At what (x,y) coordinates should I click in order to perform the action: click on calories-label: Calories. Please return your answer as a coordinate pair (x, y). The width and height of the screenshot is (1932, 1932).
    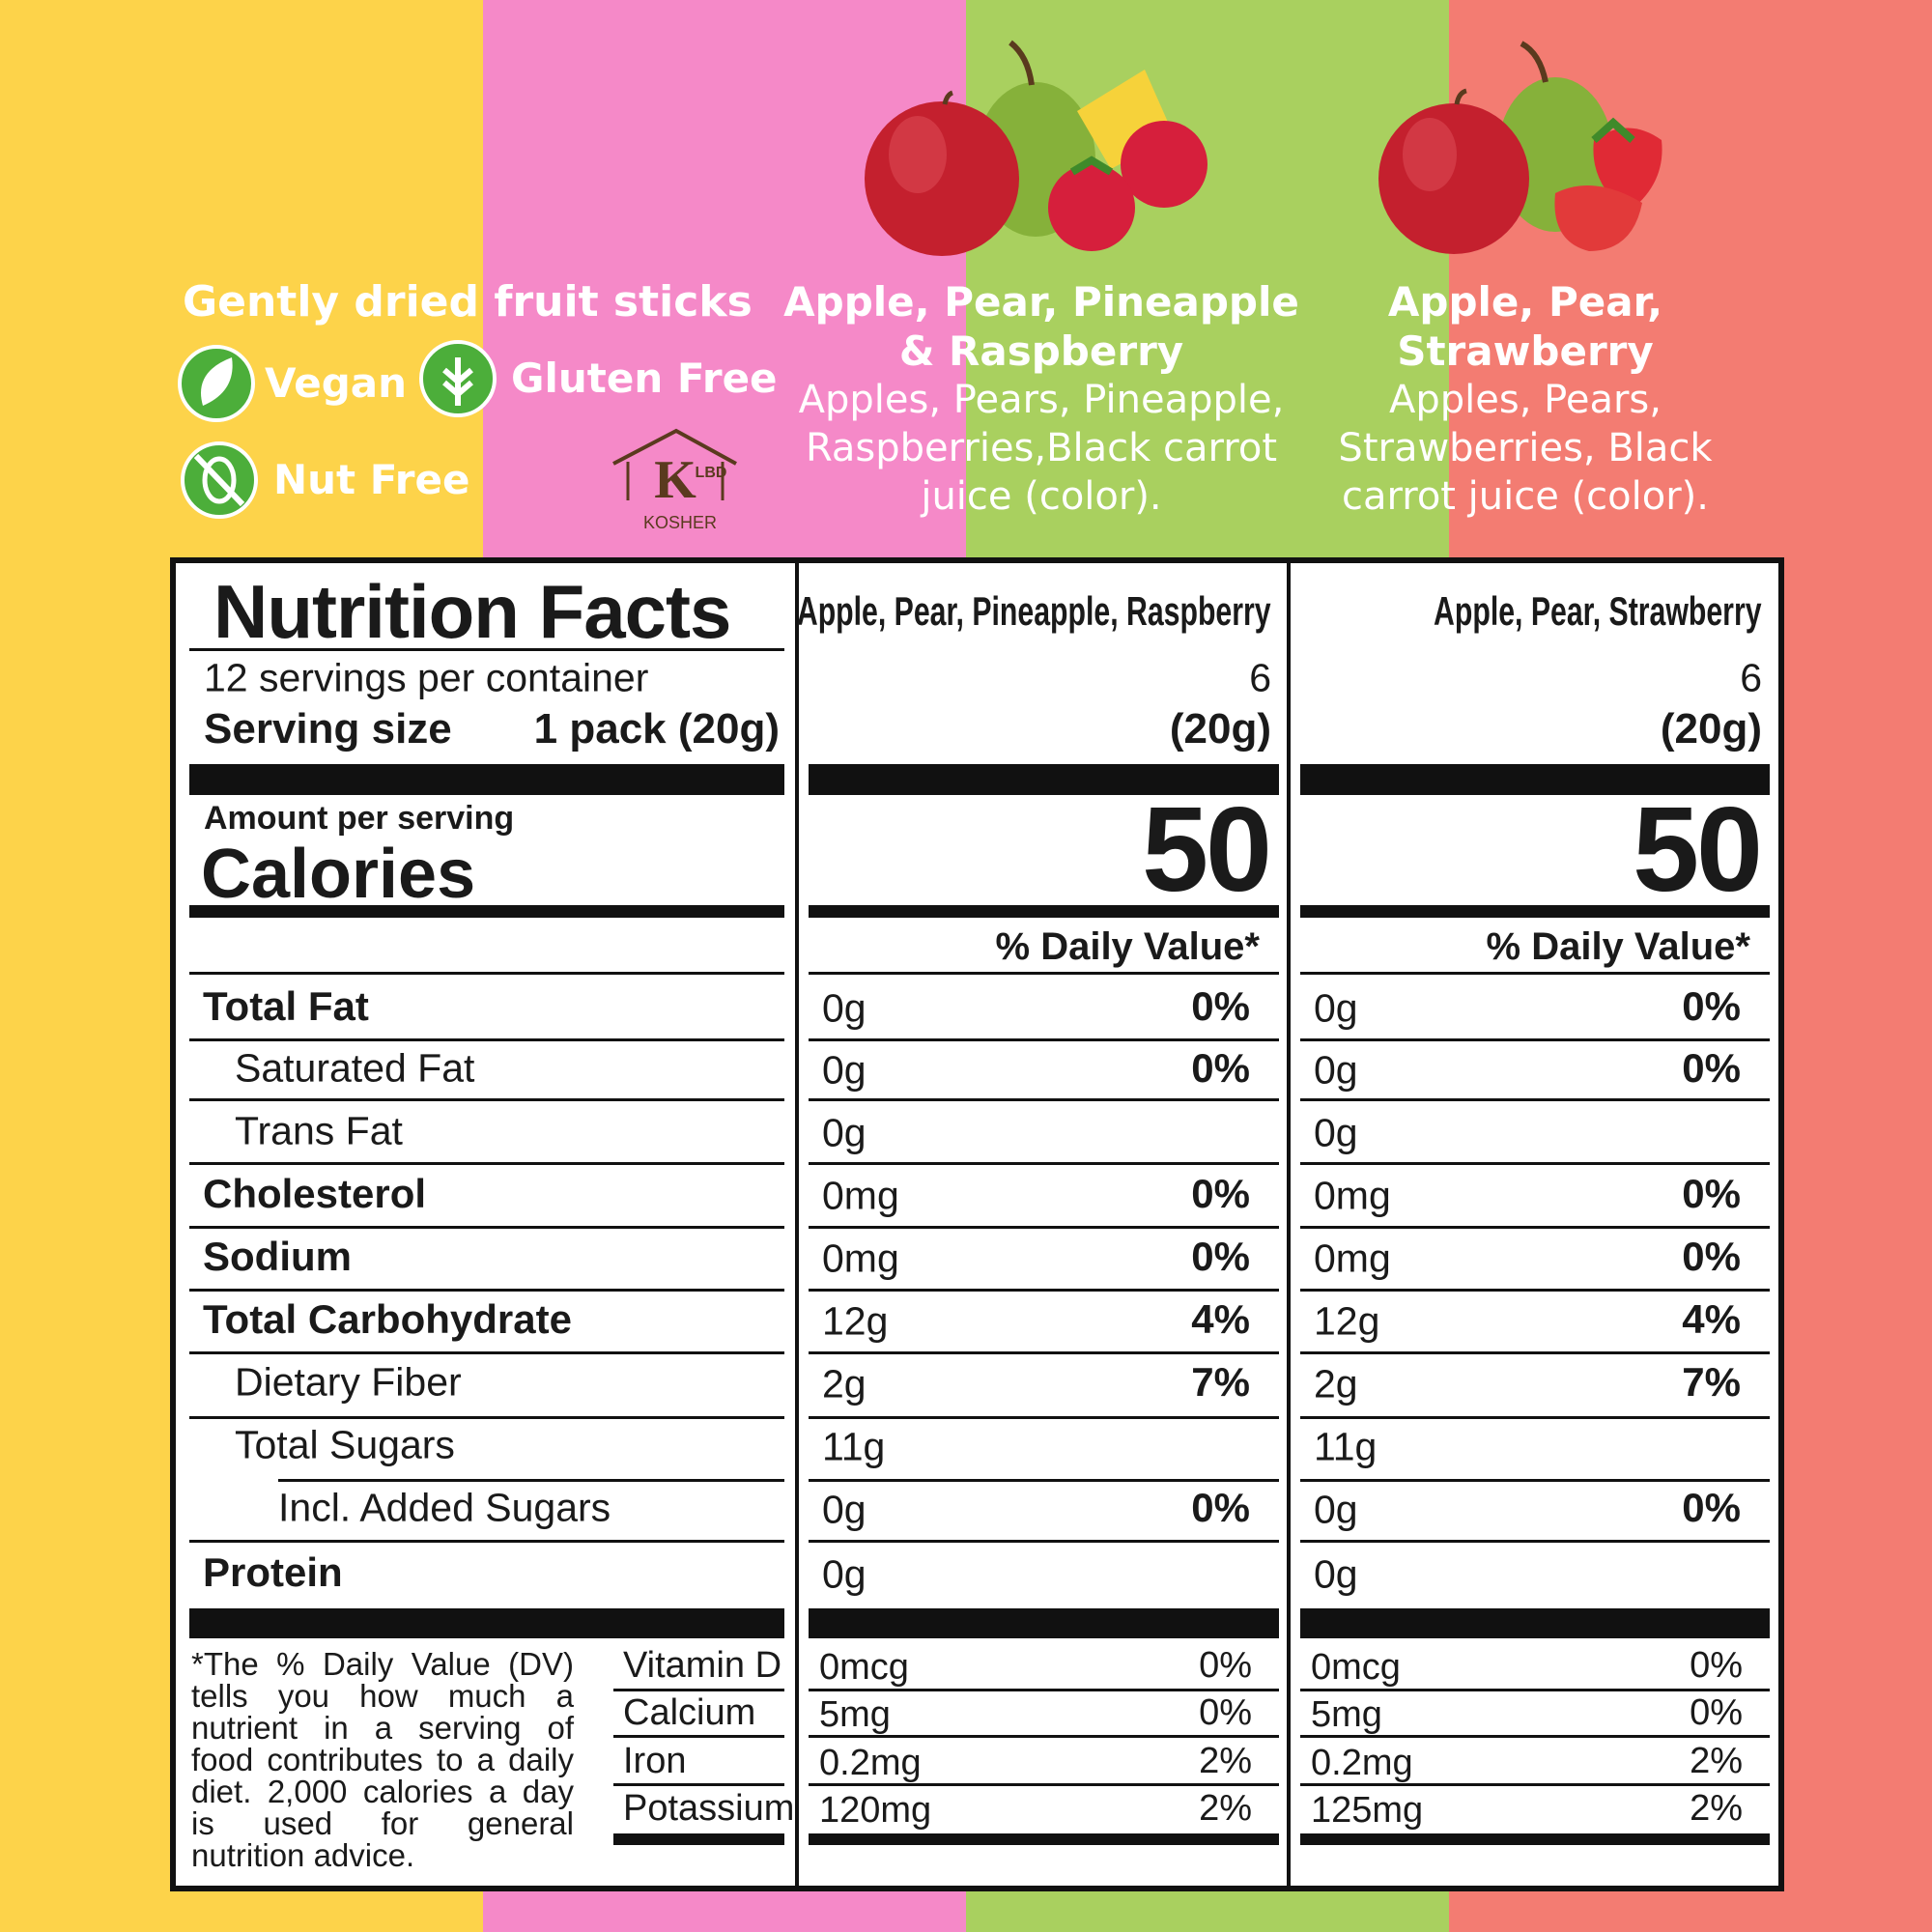
    Looking at the image, I should click on (338, 874).